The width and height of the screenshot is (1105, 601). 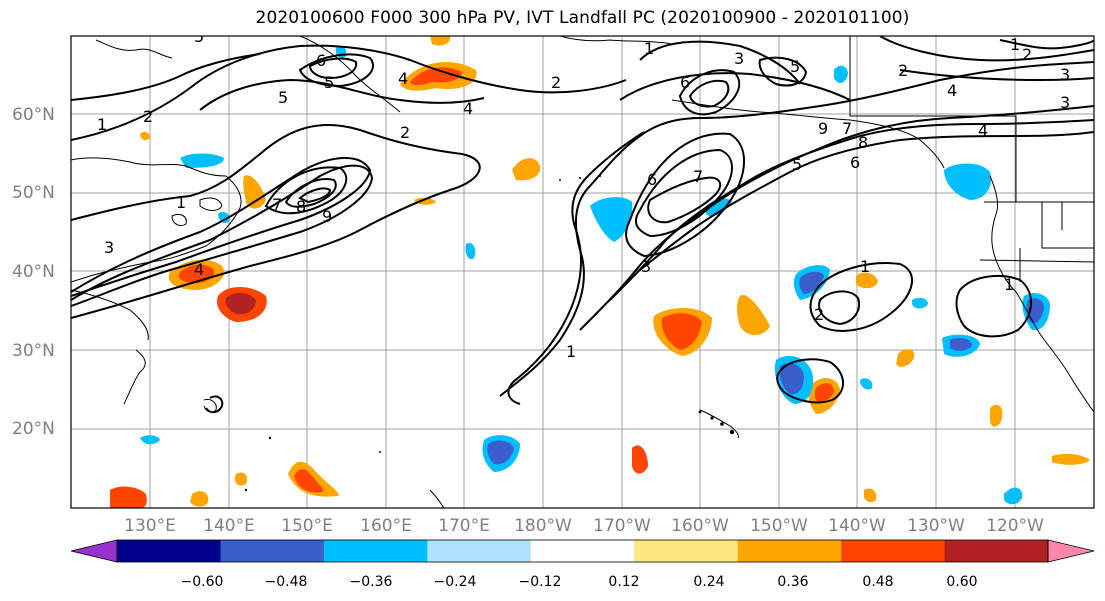 I want to click on lon-label: 140°W, so click(x=857, y=526).